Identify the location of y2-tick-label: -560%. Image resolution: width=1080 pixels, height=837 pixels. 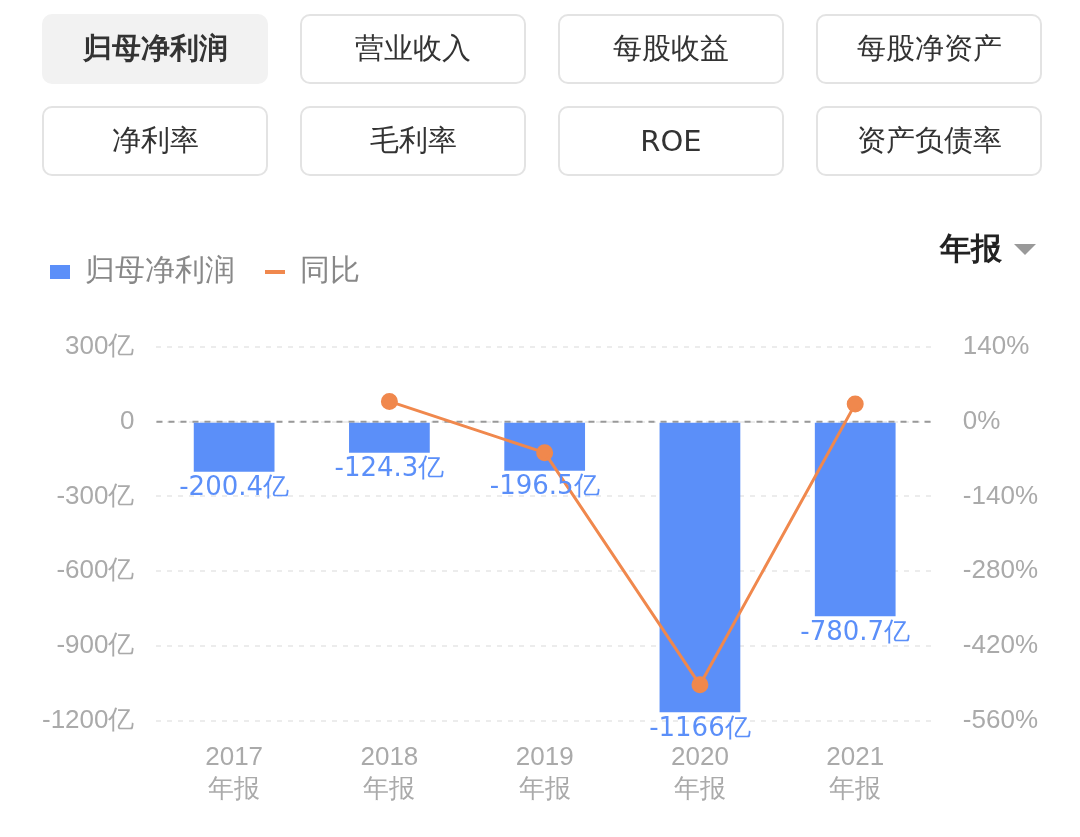
(1000, 718).